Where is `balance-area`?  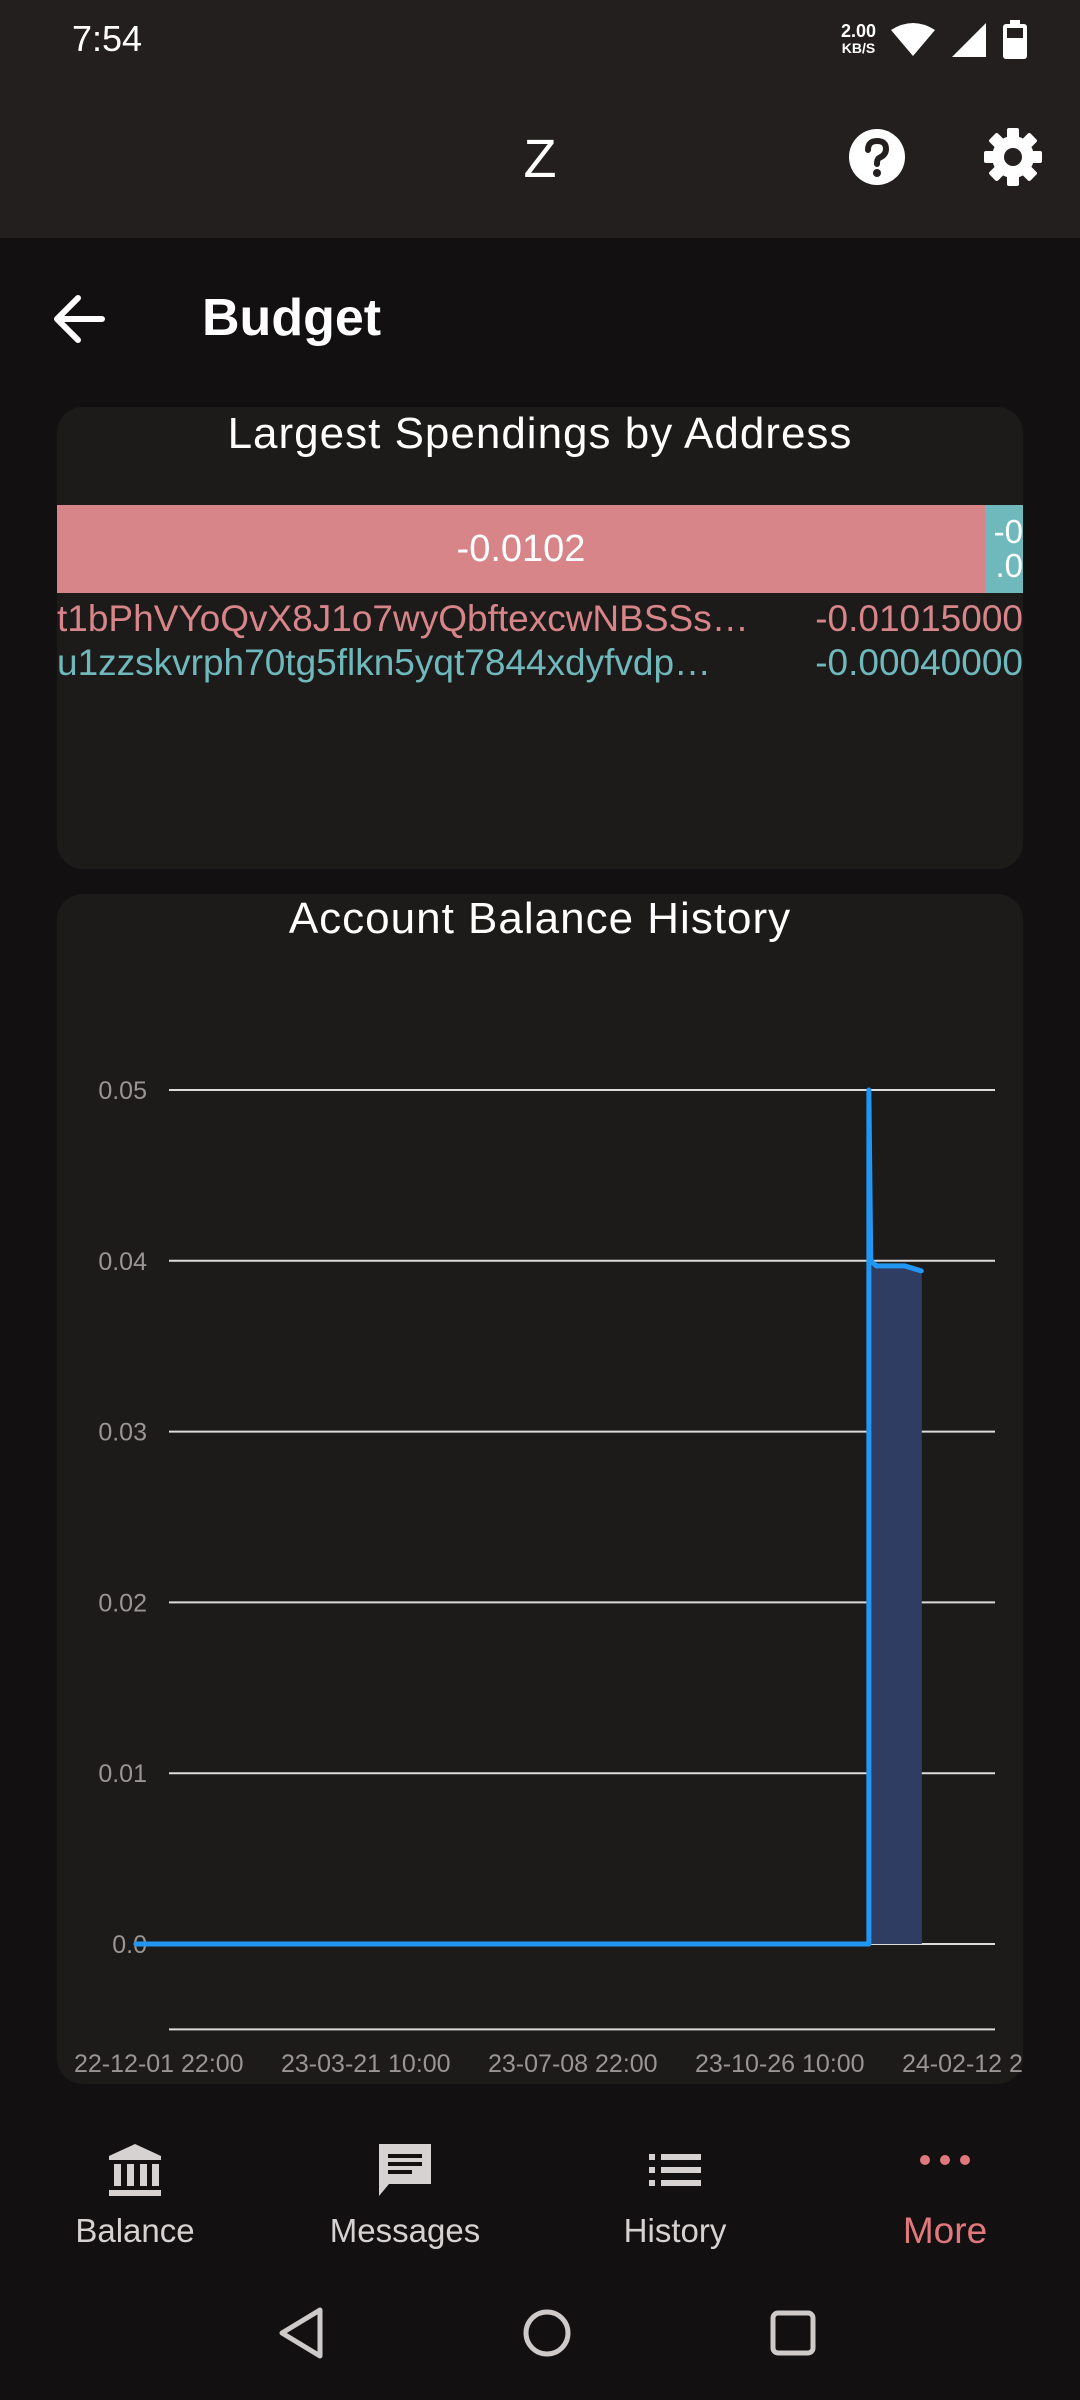
balance-area is located at coordinates (895, 1517).